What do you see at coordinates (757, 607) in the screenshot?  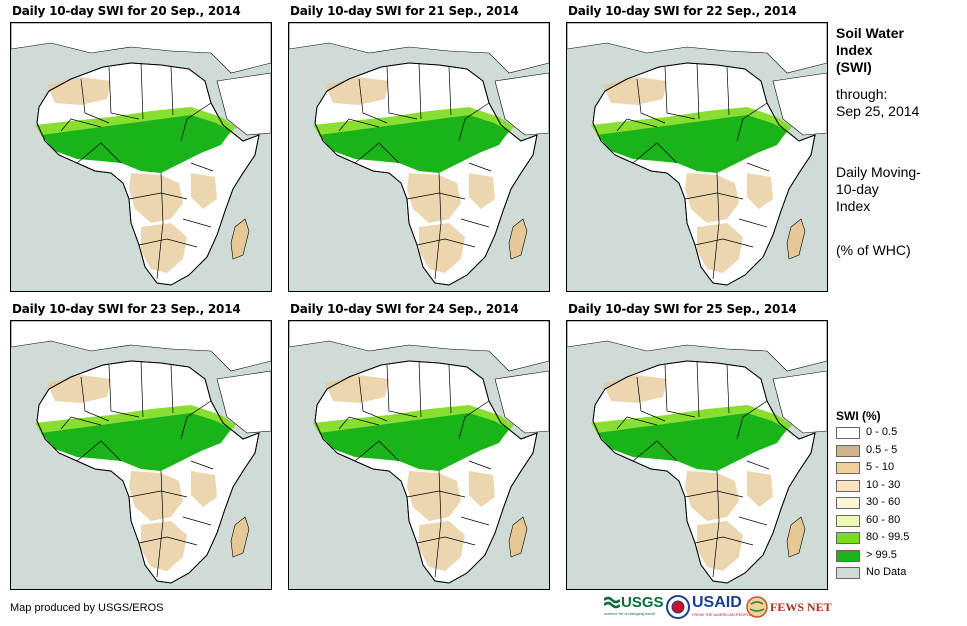 I see `fewsnet-globe-icon` at bounding box center [757, 607].